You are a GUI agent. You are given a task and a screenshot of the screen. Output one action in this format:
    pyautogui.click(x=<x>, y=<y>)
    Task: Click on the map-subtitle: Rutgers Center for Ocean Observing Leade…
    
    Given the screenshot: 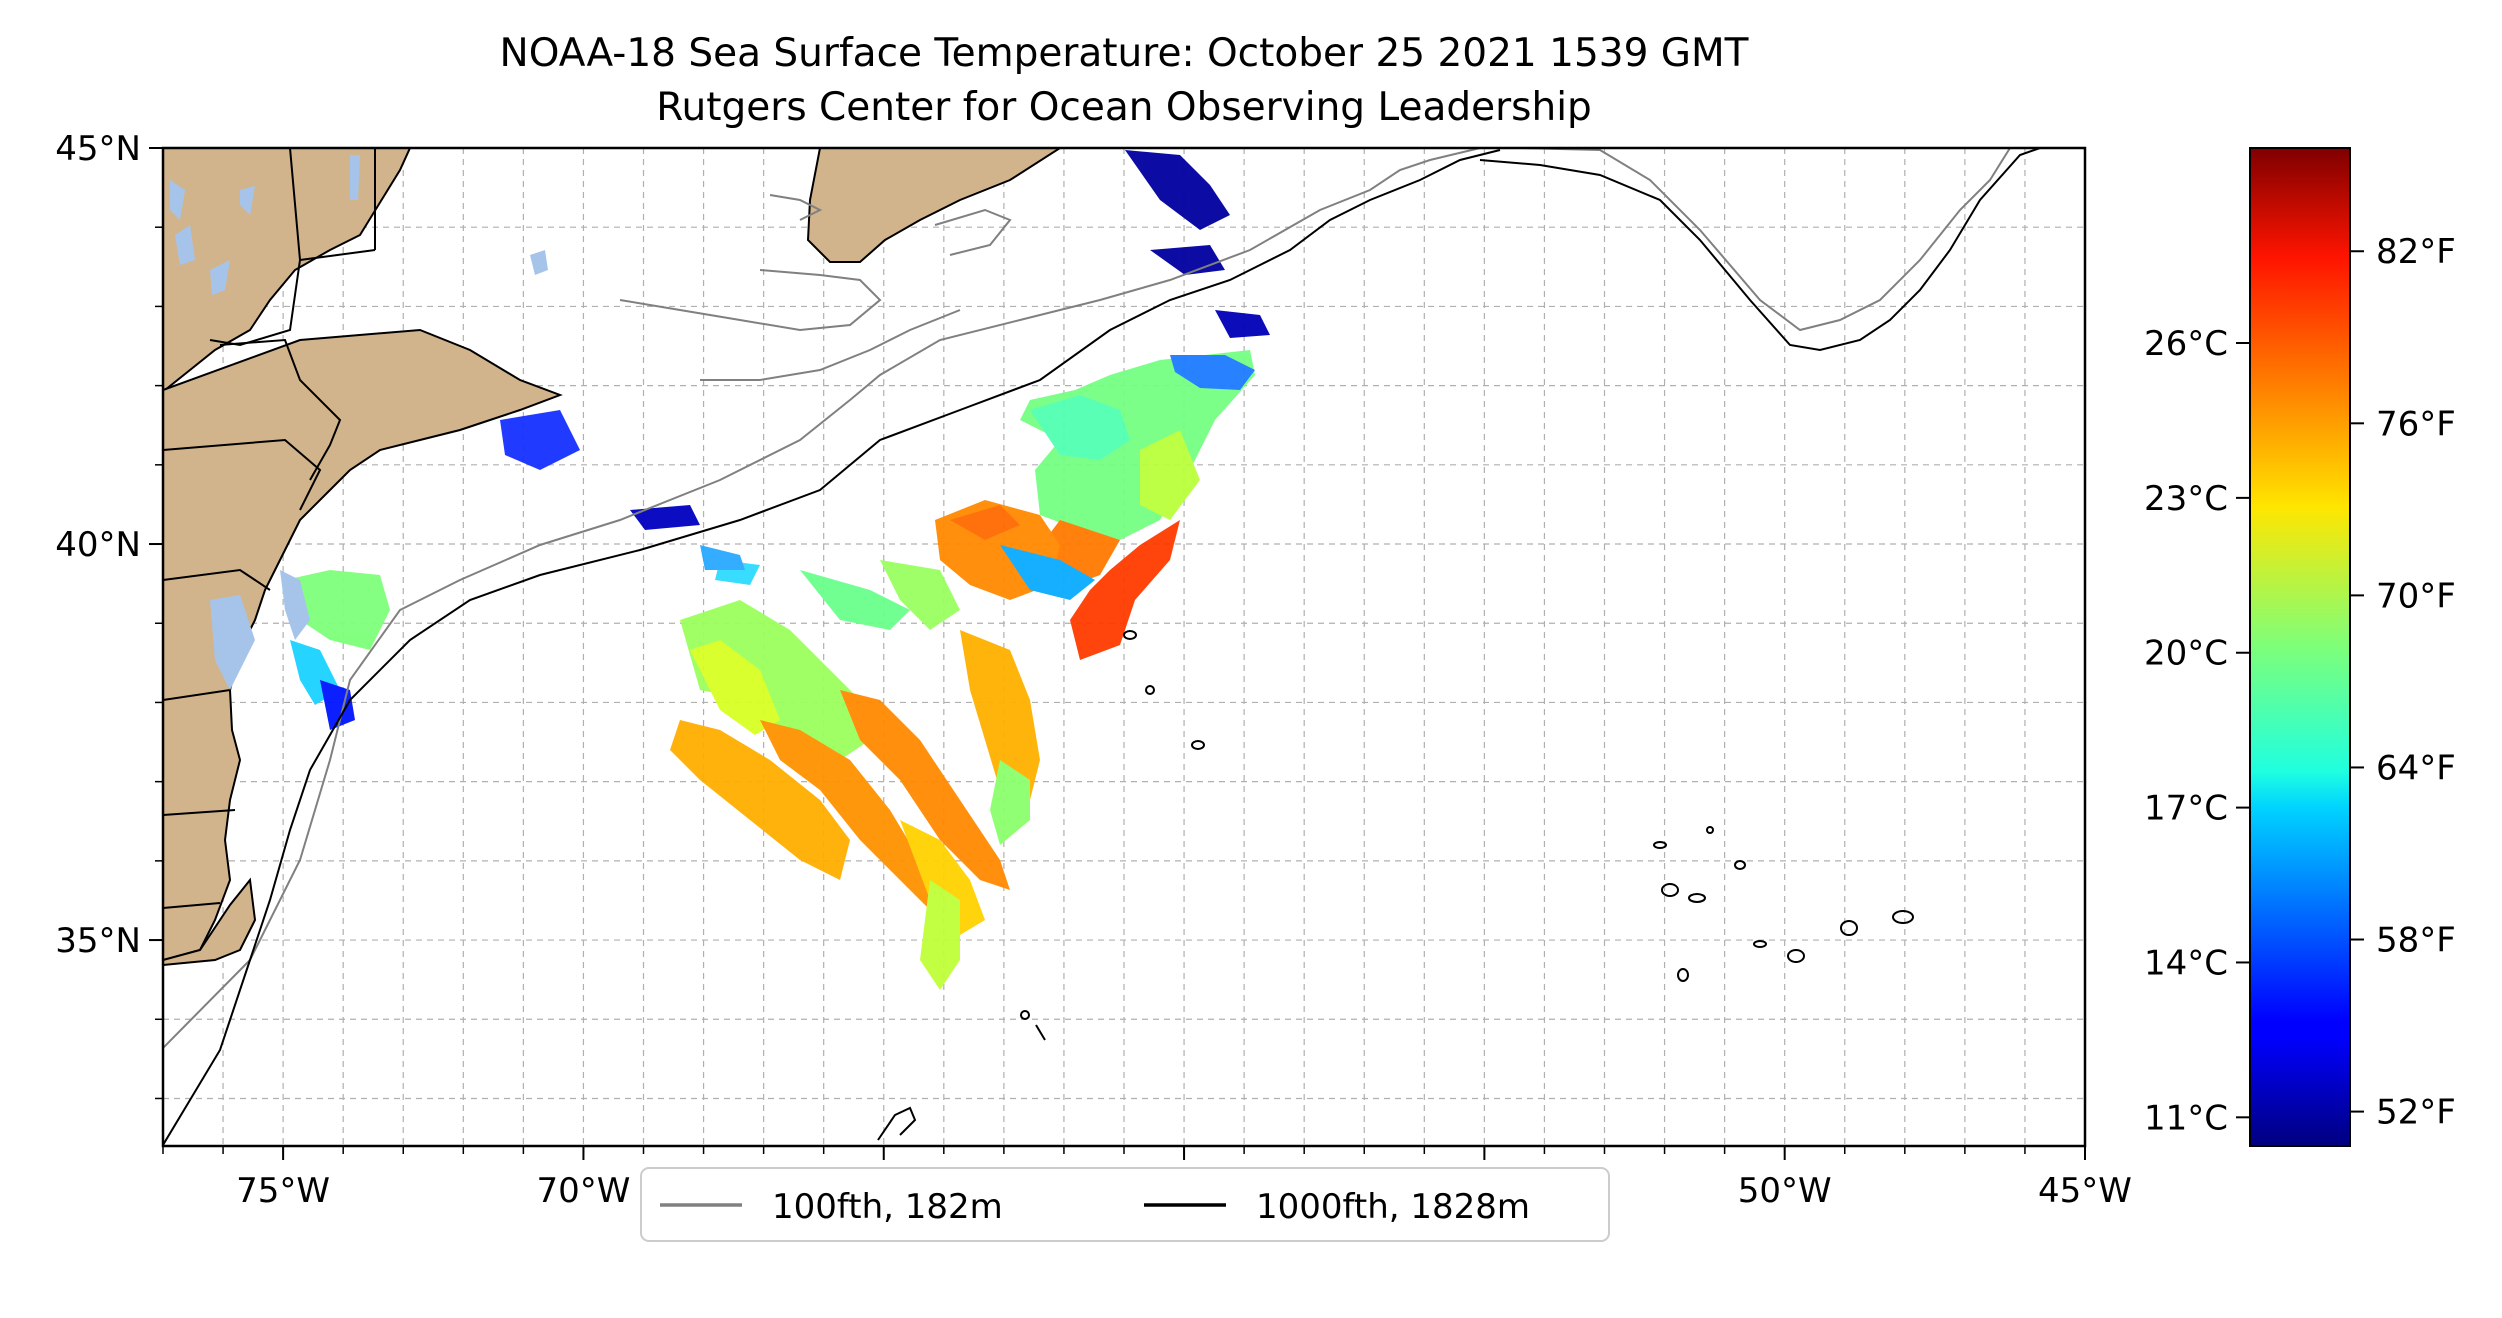 What is the action you would take?
    pyautogui.click(x=1124, y=107)
    